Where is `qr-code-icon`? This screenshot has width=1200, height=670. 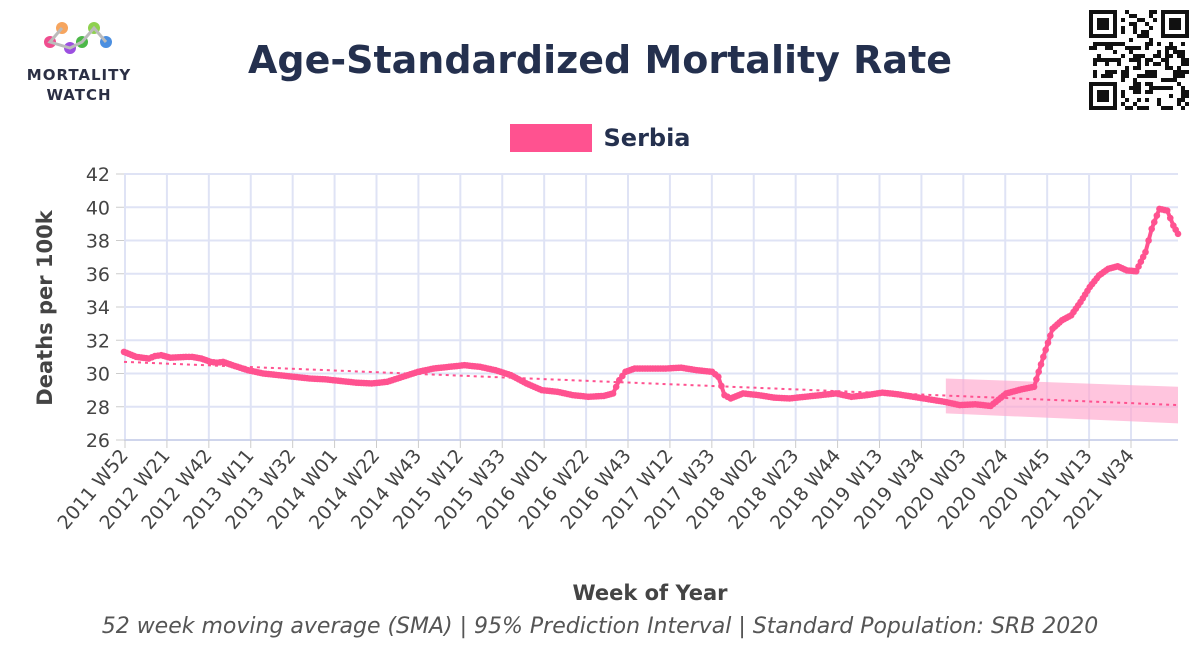 qr-code-icon is located at coordinates (1139, 60).